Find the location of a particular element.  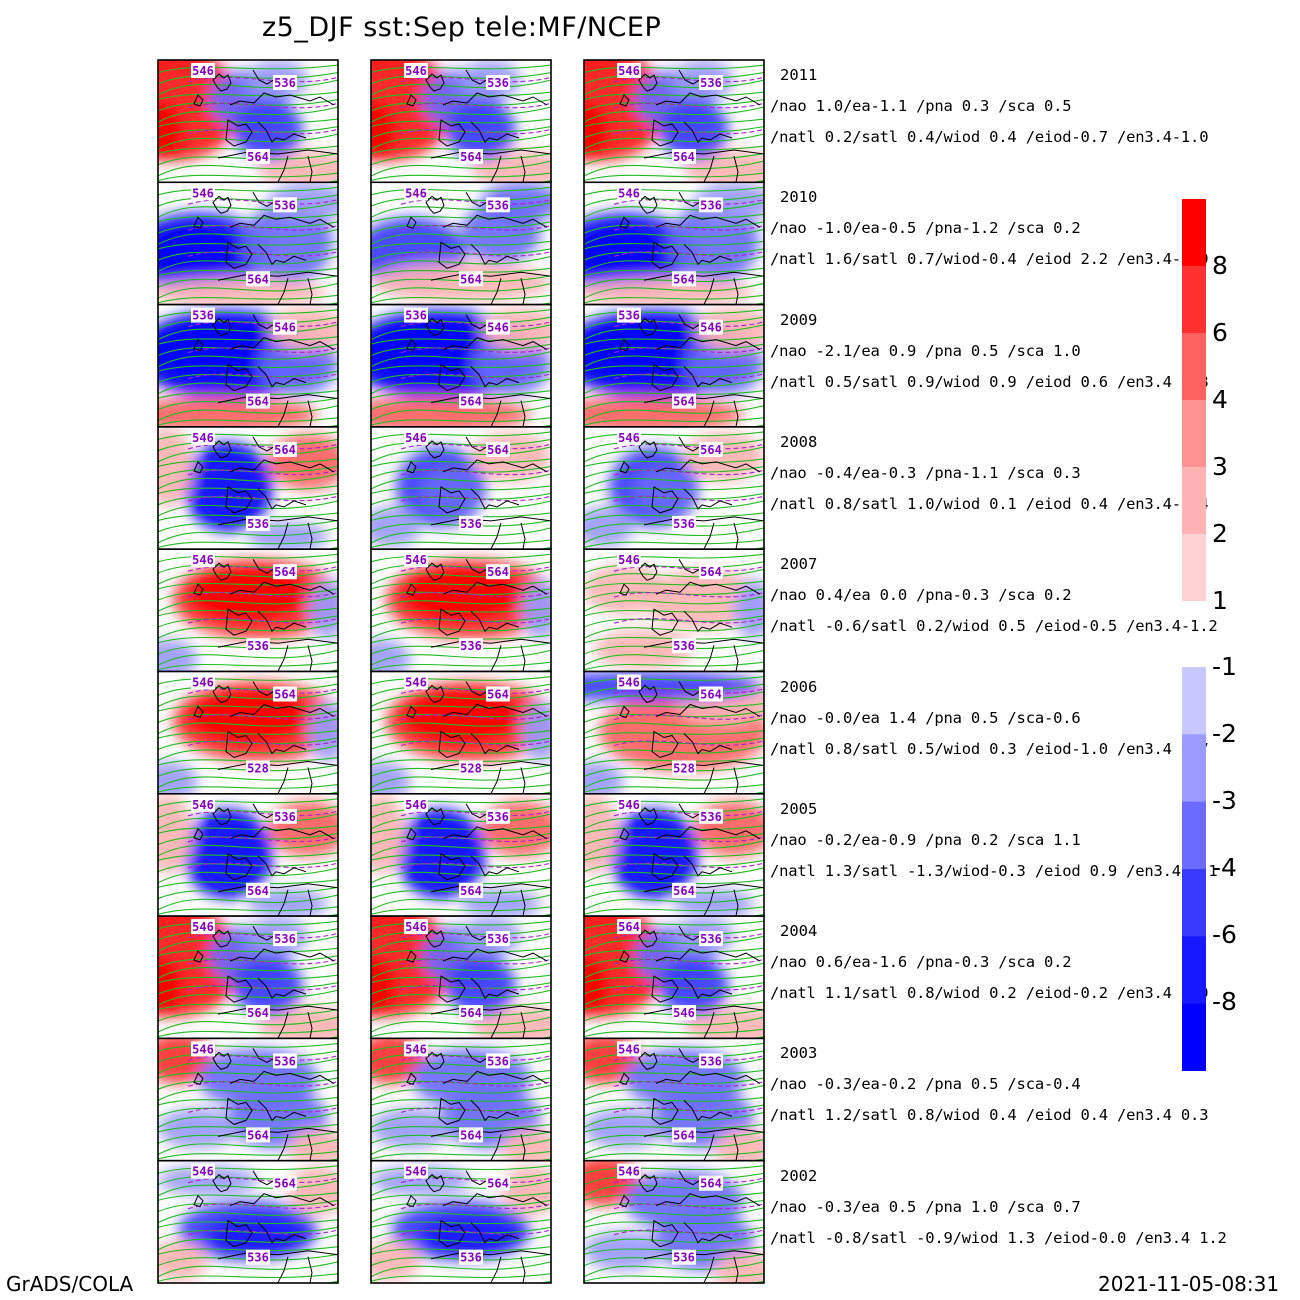

colorbar-negative is located at coordinates (1194, 869).